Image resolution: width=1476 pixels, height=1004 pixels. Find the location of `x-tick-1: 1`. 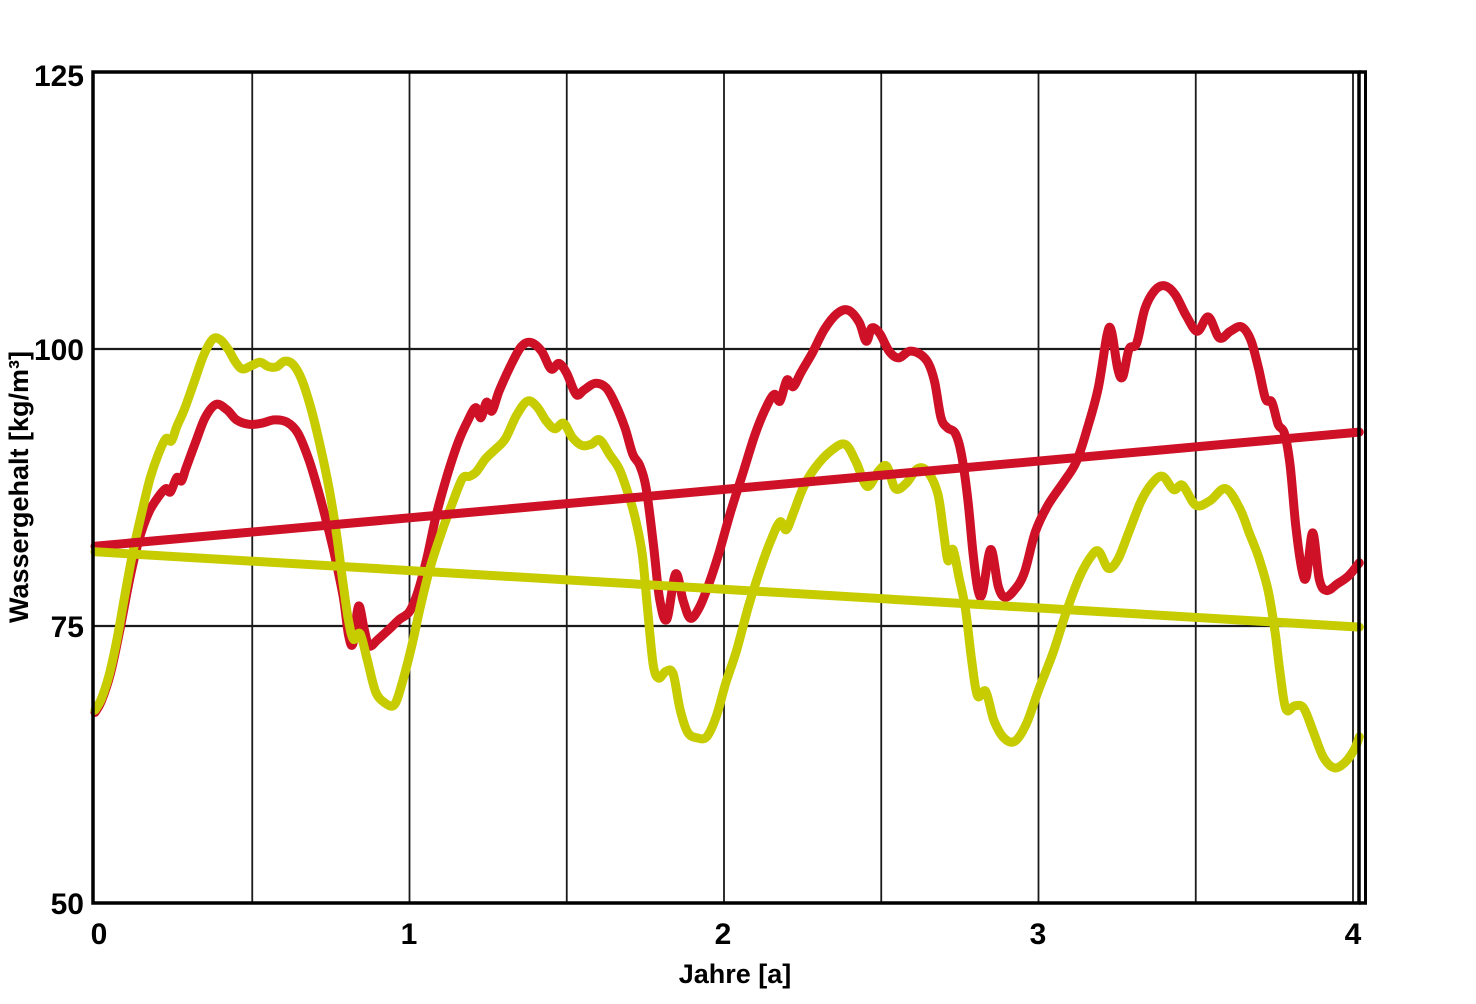

x-tick-1: 1 is located at coordinates (409, 934).